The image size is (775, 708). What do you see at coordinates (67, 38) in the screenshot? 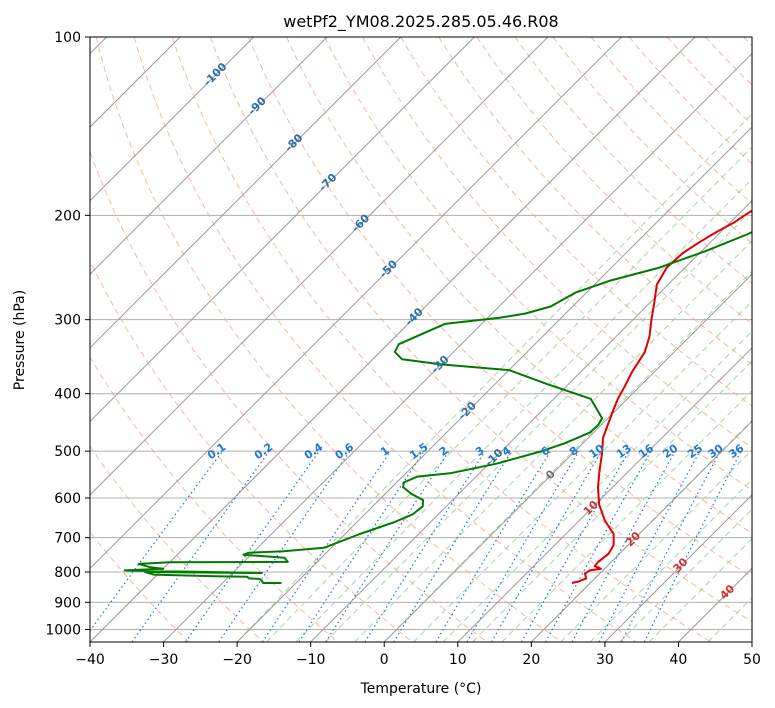
I see `y-tick-label: 100` at bounding box center [67, 38].